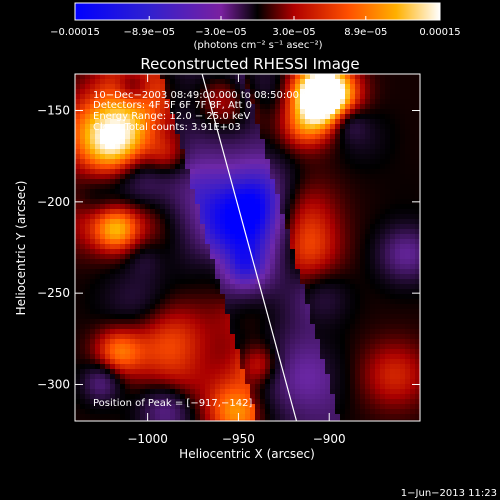 This screenshot has width=500, height=500. I want to click on y-tick-label: −200, so click(53, 202).